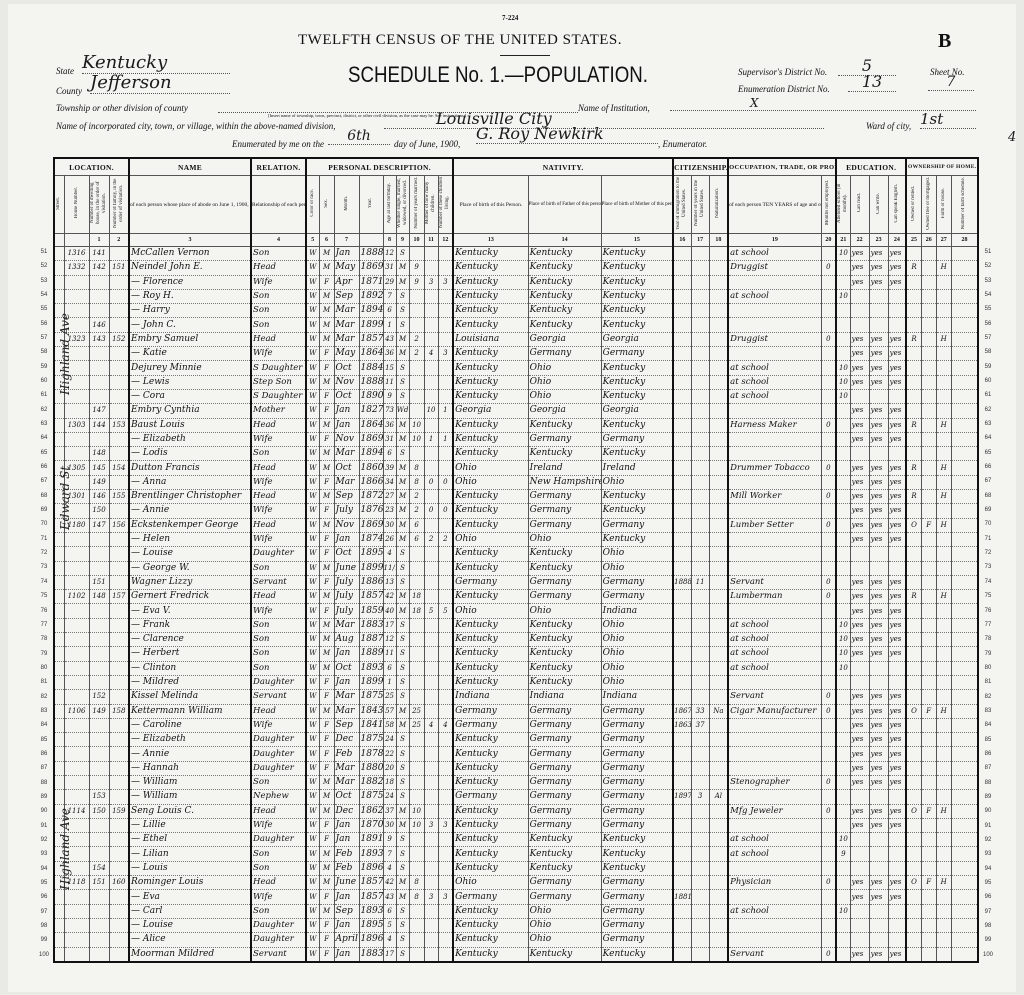  I want to click on farm-house-cell: H, so click(943, 883).